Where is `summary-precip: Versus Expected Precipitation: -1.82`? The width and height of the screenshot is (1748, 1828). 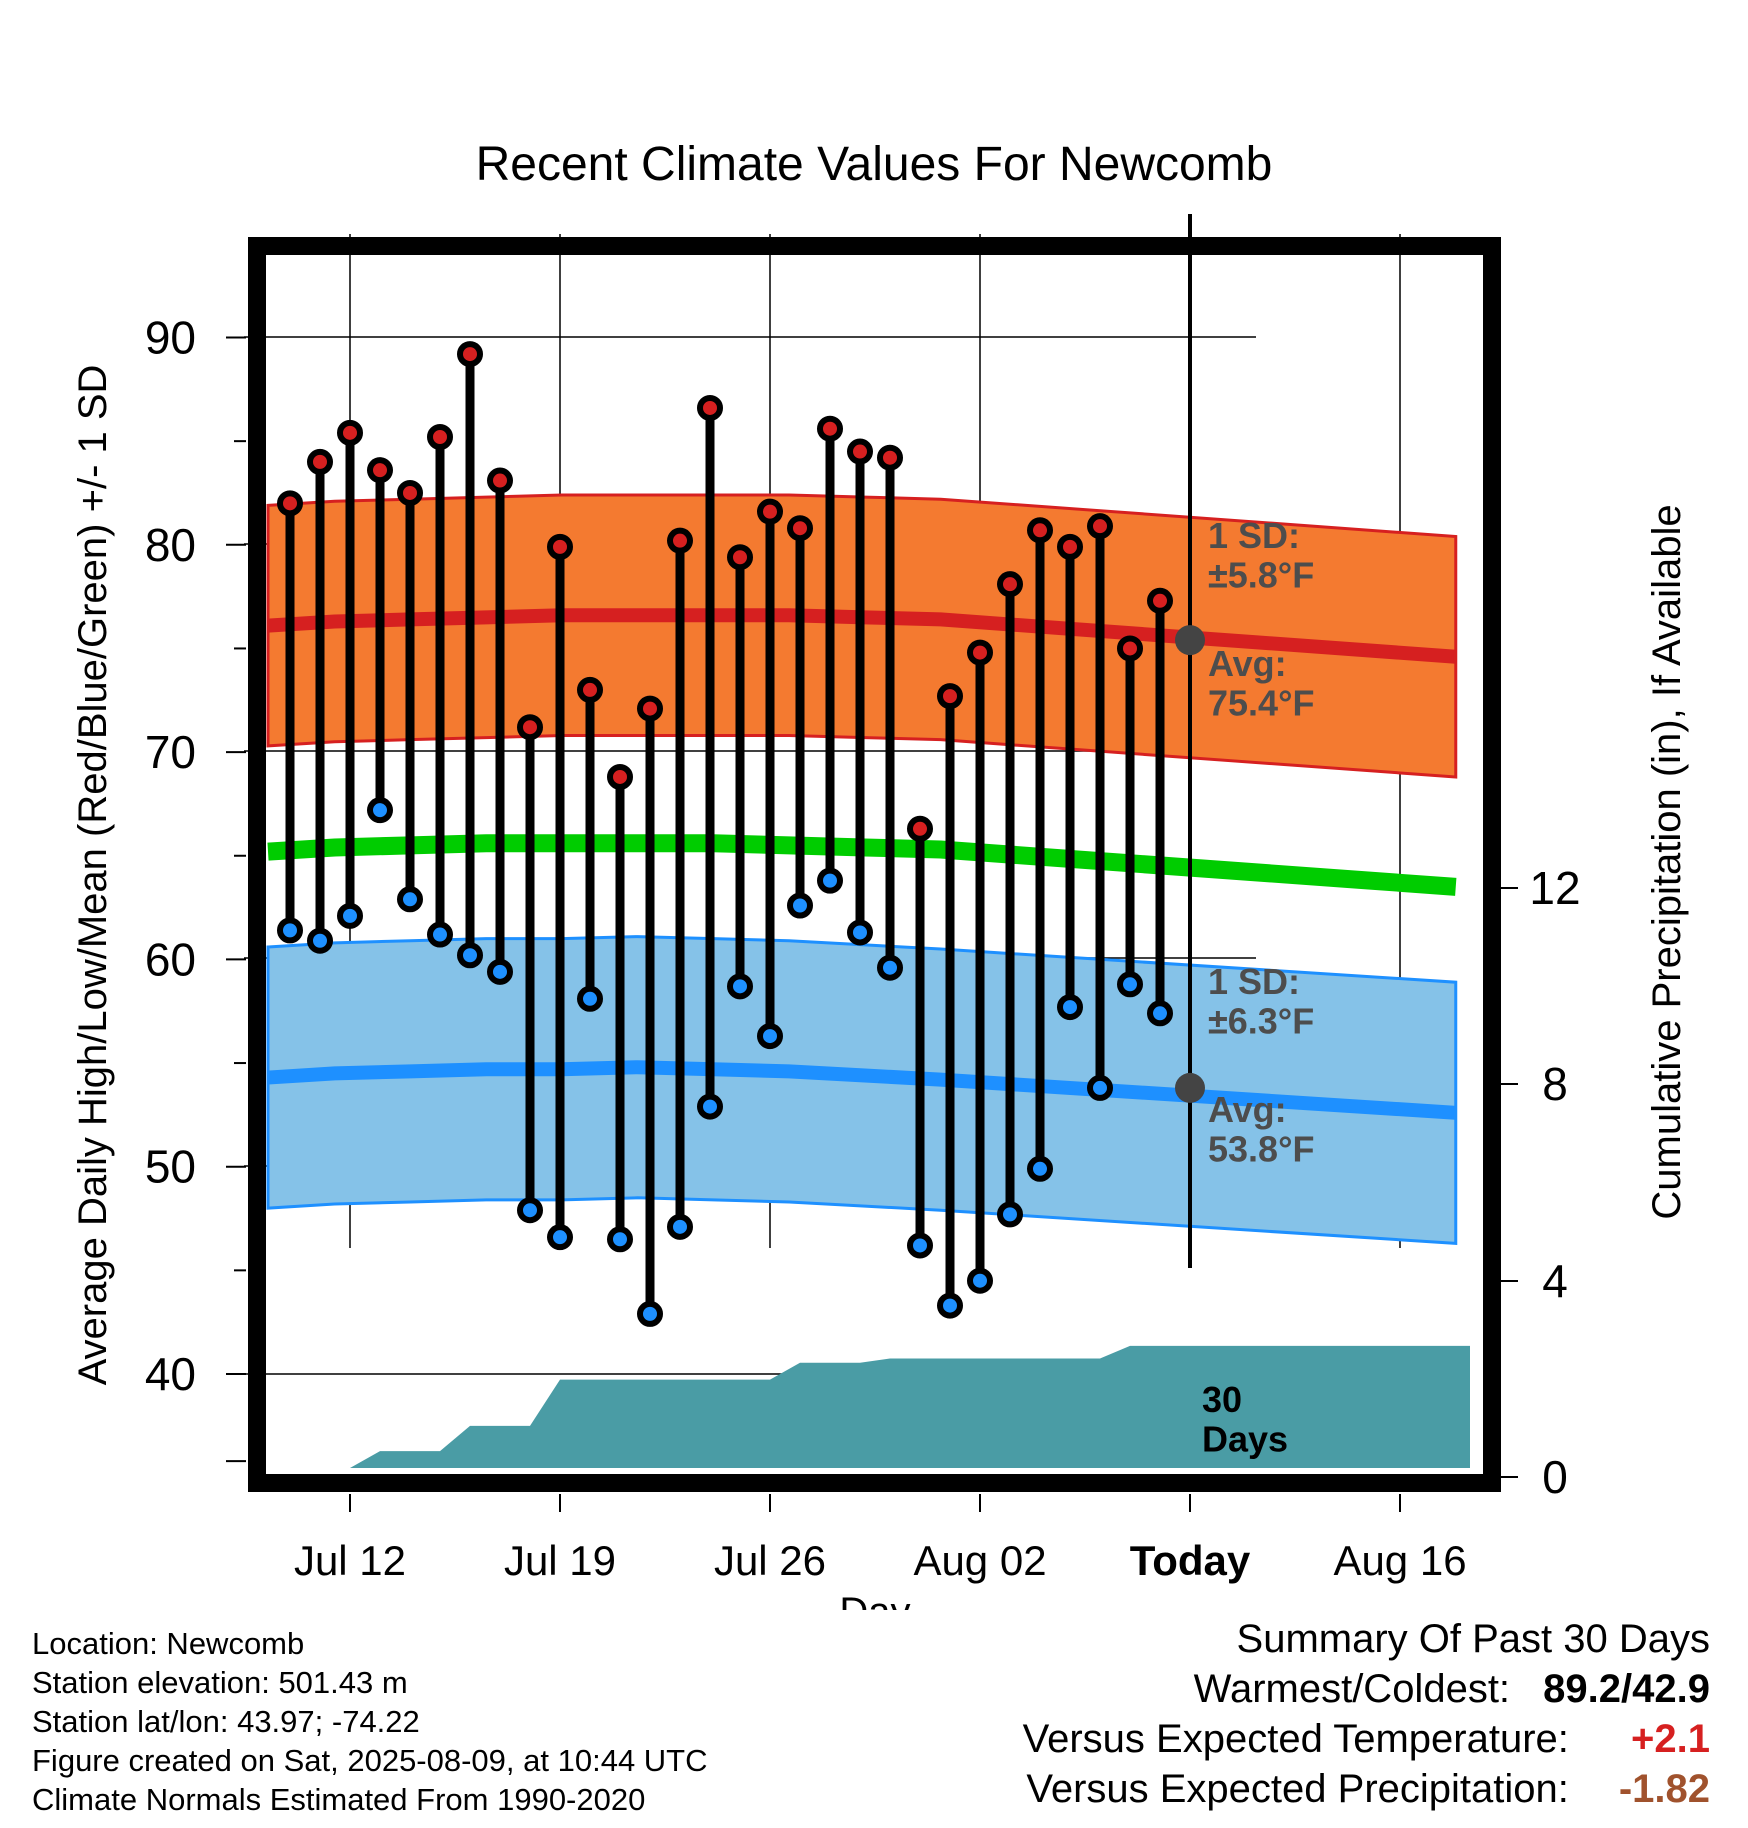 summary-precip: Versus Expected Precipitation: -1.82 is located at coordinates (1366, 1789).